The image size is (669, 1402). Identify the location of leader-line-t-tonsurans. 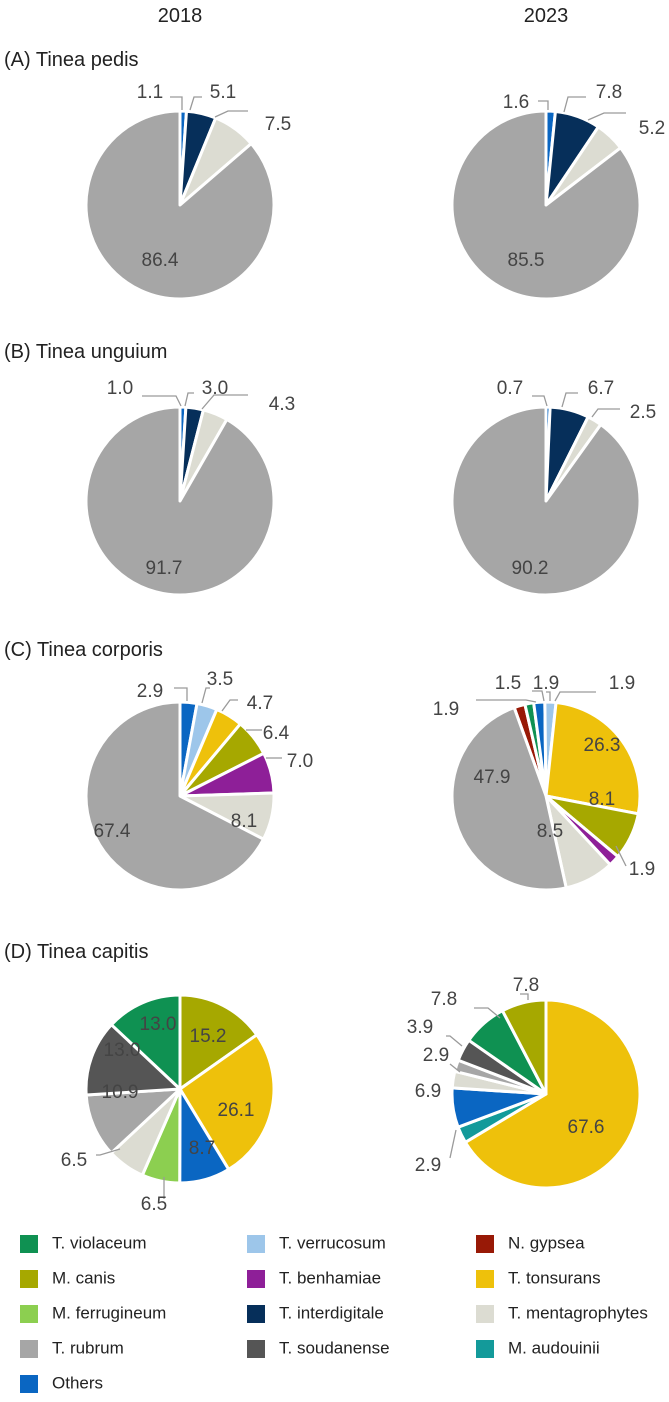
(229, 705).